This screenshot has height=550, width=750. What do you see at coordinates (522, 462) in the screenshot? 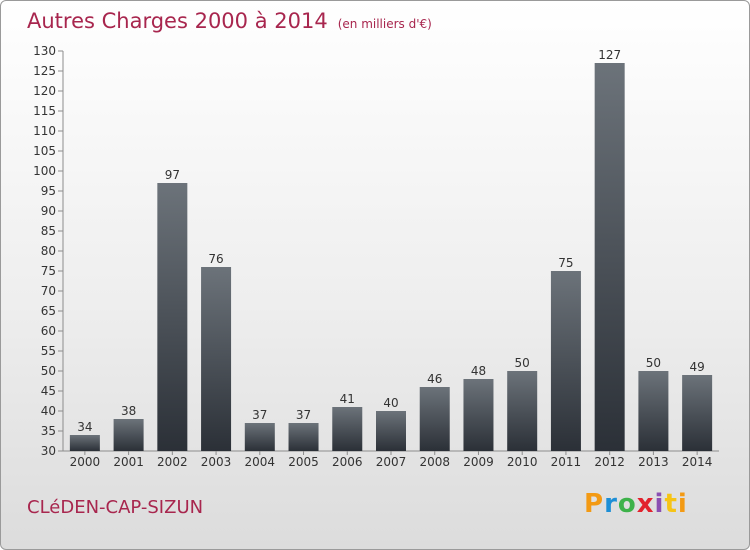
I see `x-tick-label: 2010` at bounding box center [522, 462].